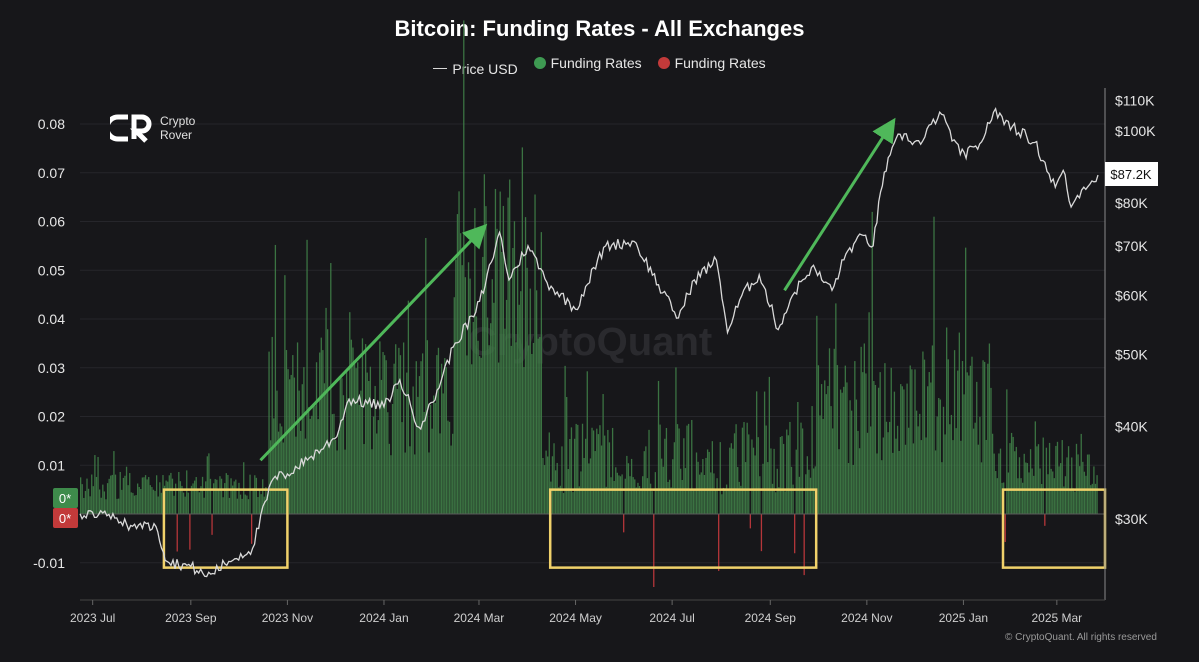  Describe the element at coordinates (1056, 618) in the screenshot. I see `x-axis-tick-label: 2025 Mar` at that location.